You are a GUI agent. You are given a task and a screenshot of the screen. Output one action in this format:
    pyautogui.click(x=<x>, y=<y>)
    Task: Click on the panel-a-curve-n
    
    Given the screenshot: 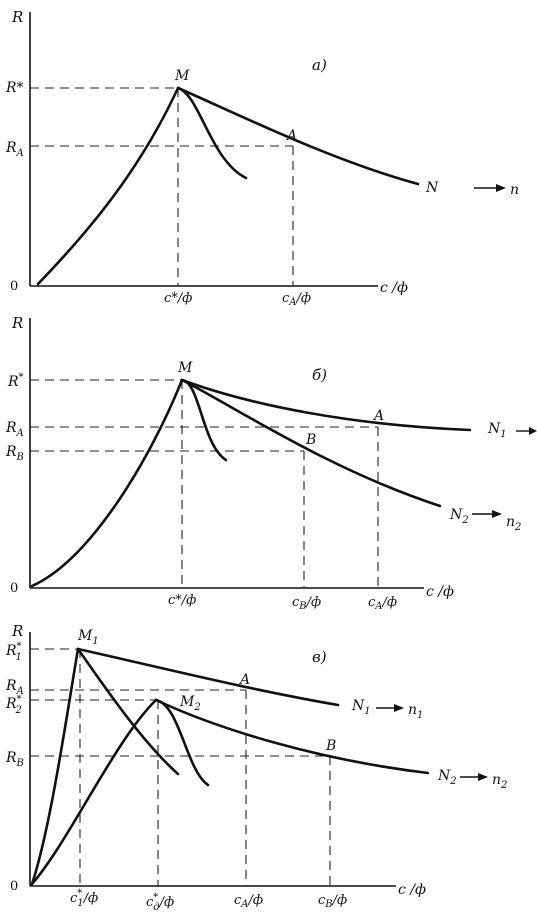 What is the action you would take?
    pyautogui.click(x=298, y=136)
    